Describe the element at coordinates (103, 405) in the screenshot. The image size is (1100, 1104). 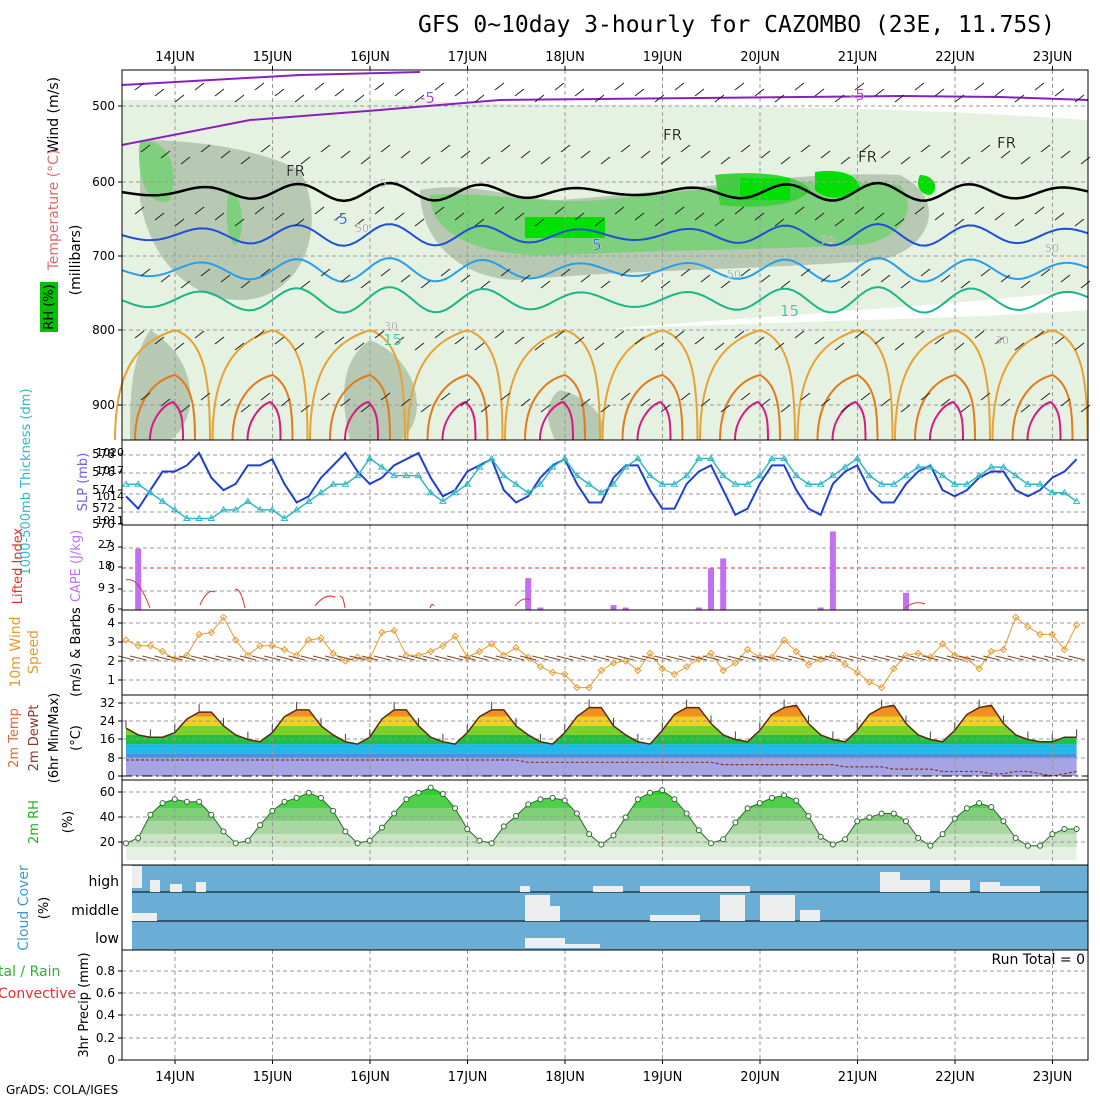
I see `pressure-tick-label: 900` at that location.